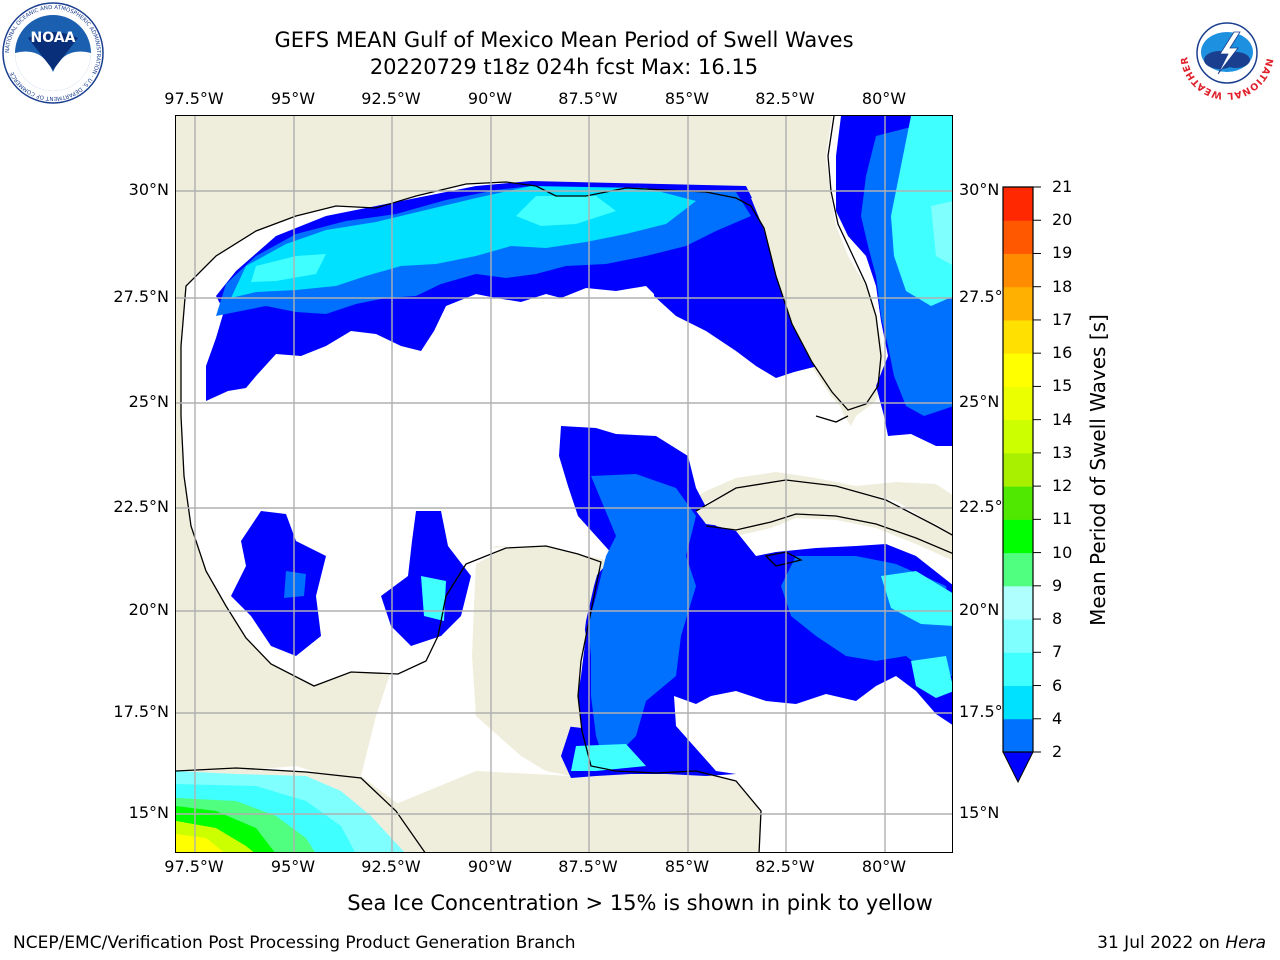  What do you see at coordinates (1062, 186) in the screenshot?
I see `colorbar-tick-label: 21` at bounding box center [1062, 186].